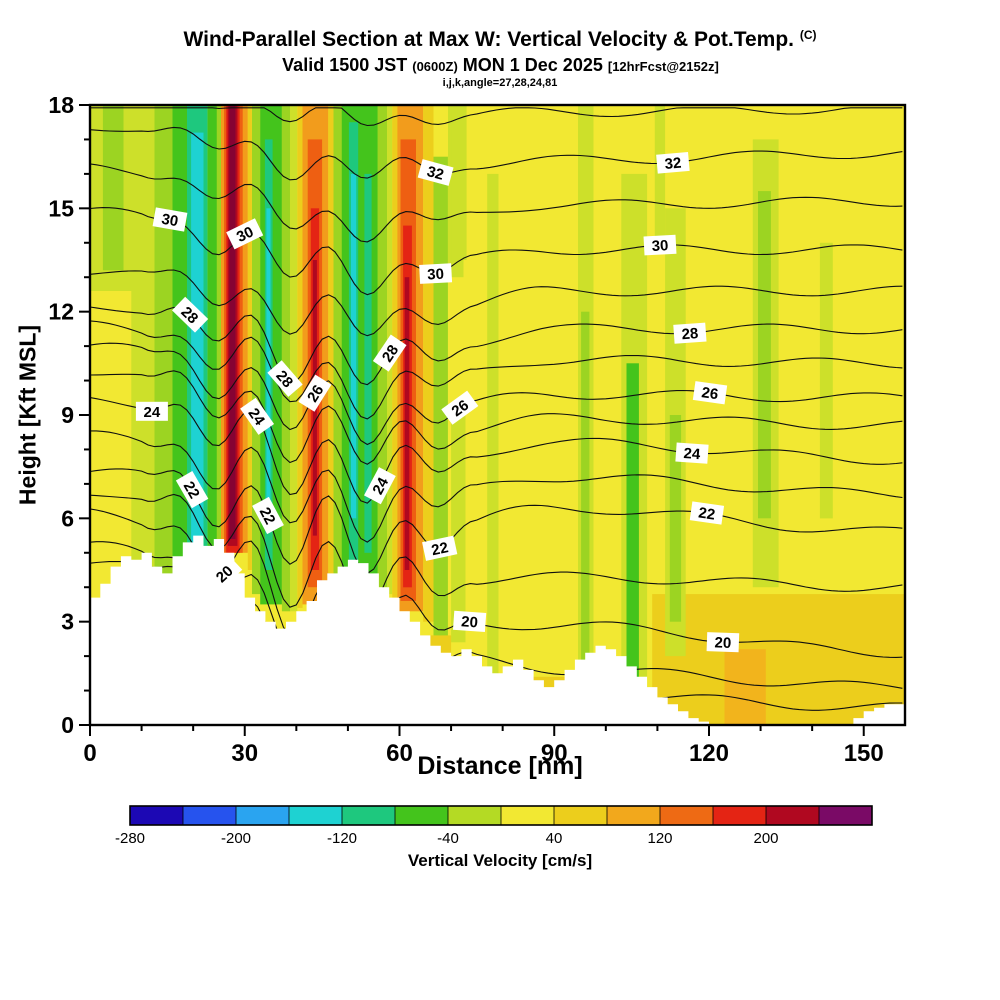 The image size is (1000, 1000). Describe the element at coordinates (765, 838) in the screenshot. I see `colorbar-tick-label: 200` at that location.